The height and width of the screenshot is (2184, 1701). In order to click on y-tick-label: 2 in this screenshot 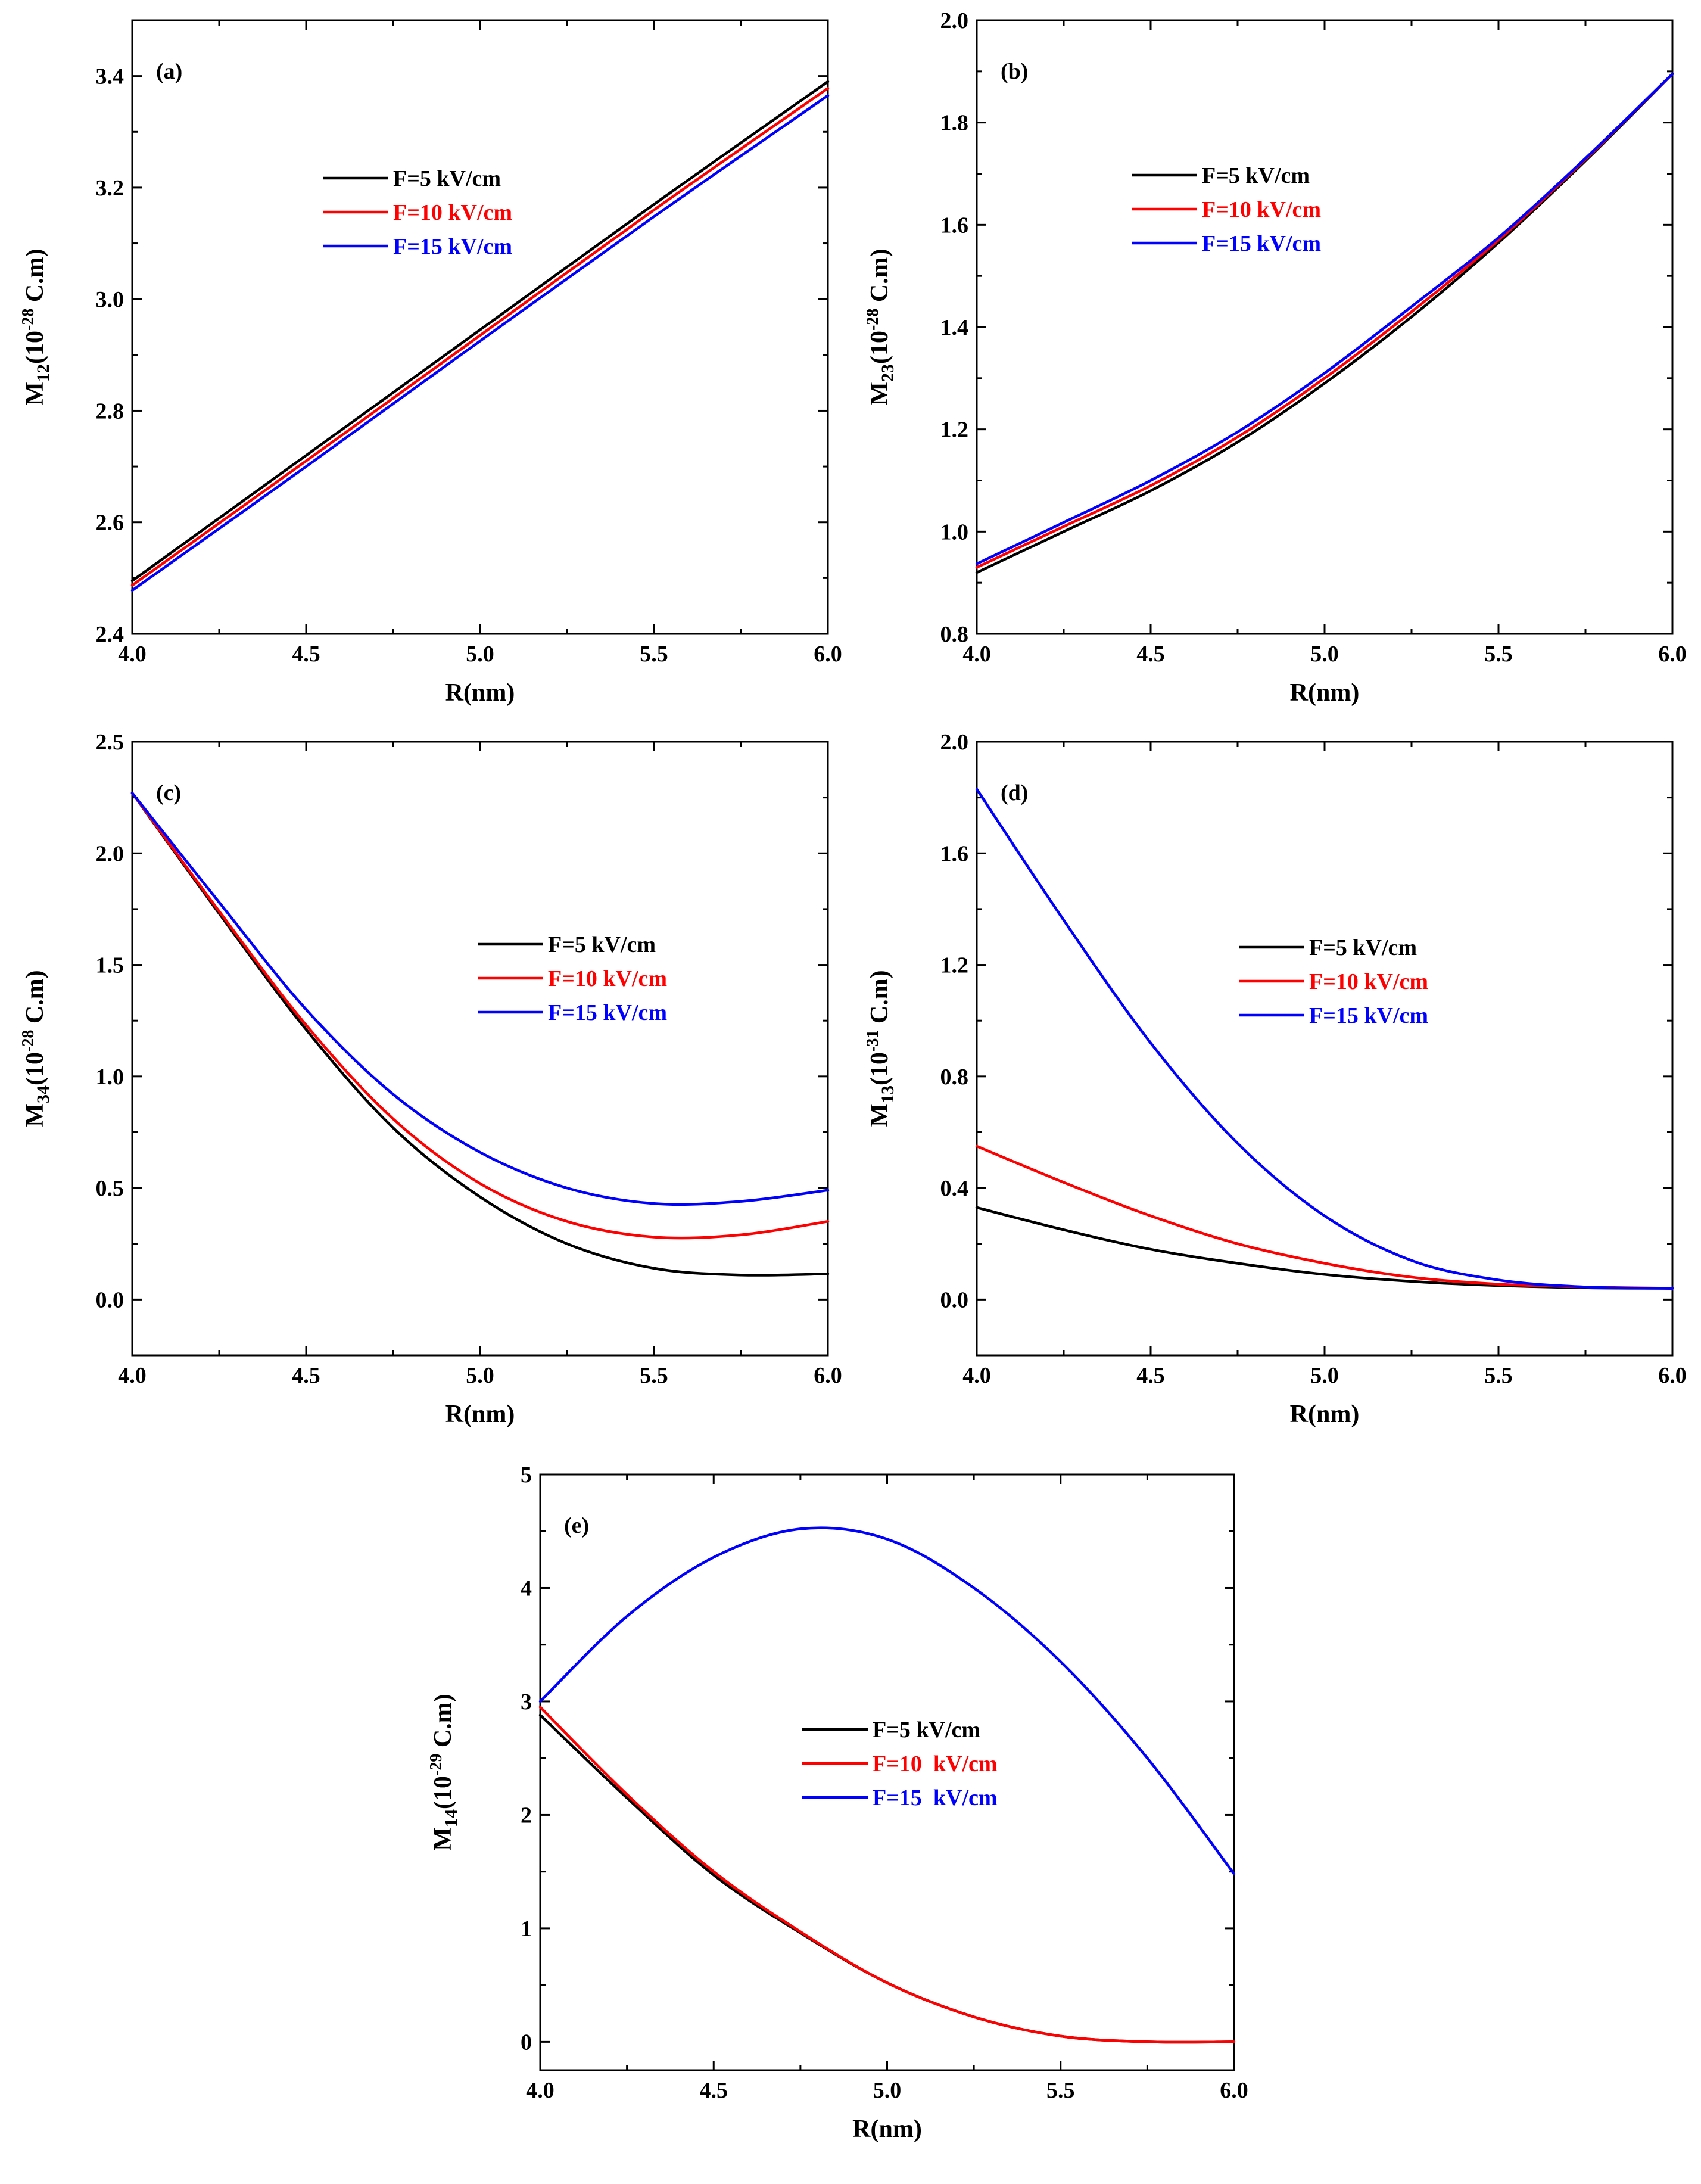, I will do `click(526, 1815)`.